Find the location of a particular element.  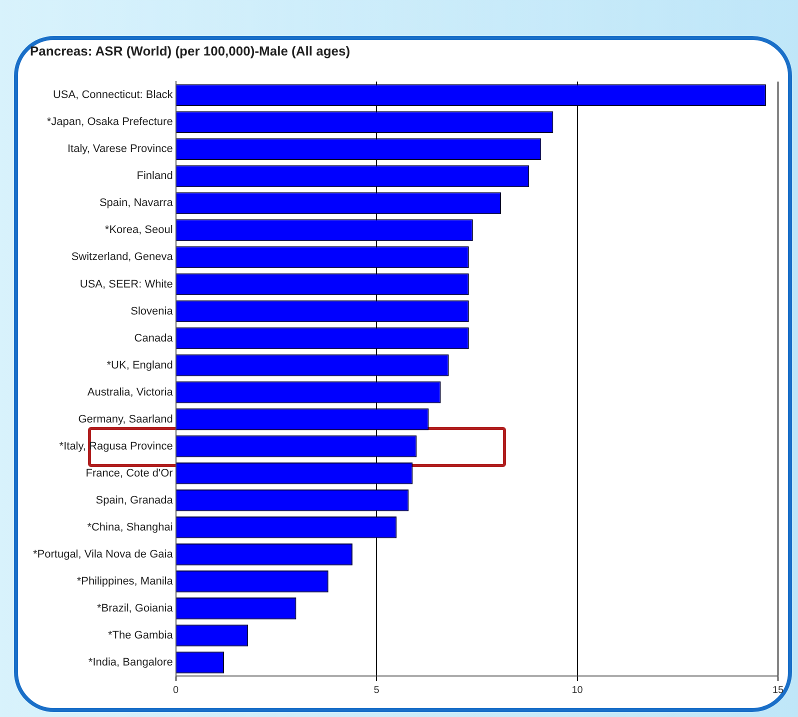

x-tick-label: 15 is located at coordinates (778, 690).